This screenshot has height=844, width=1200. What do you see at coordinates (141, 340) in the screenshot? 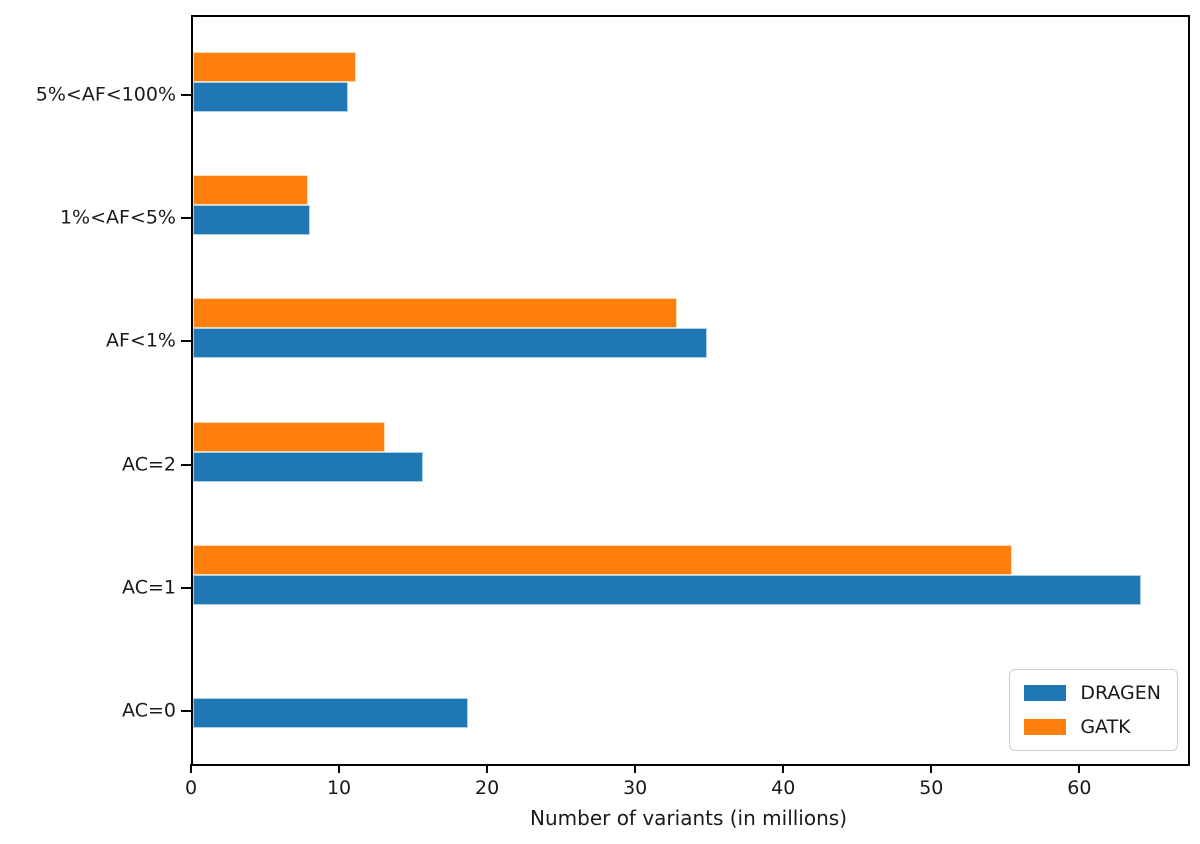
I see `y-tick-label-af-1: AF<1%` at bounding box center [141, 340].